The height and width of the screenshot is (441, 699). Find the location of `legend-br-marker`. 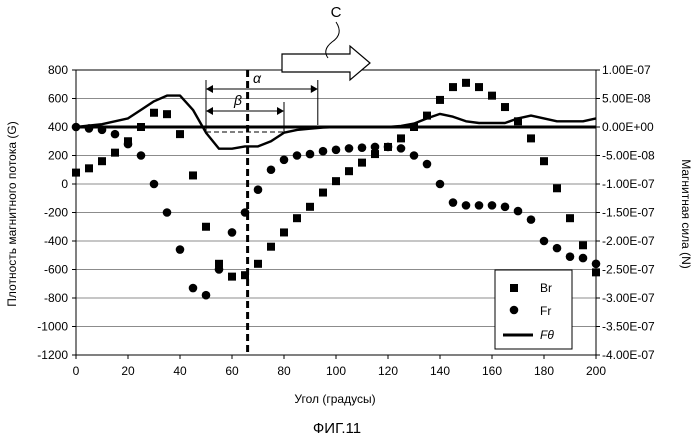

legend-br-marker is located at coordinates (514, 288).